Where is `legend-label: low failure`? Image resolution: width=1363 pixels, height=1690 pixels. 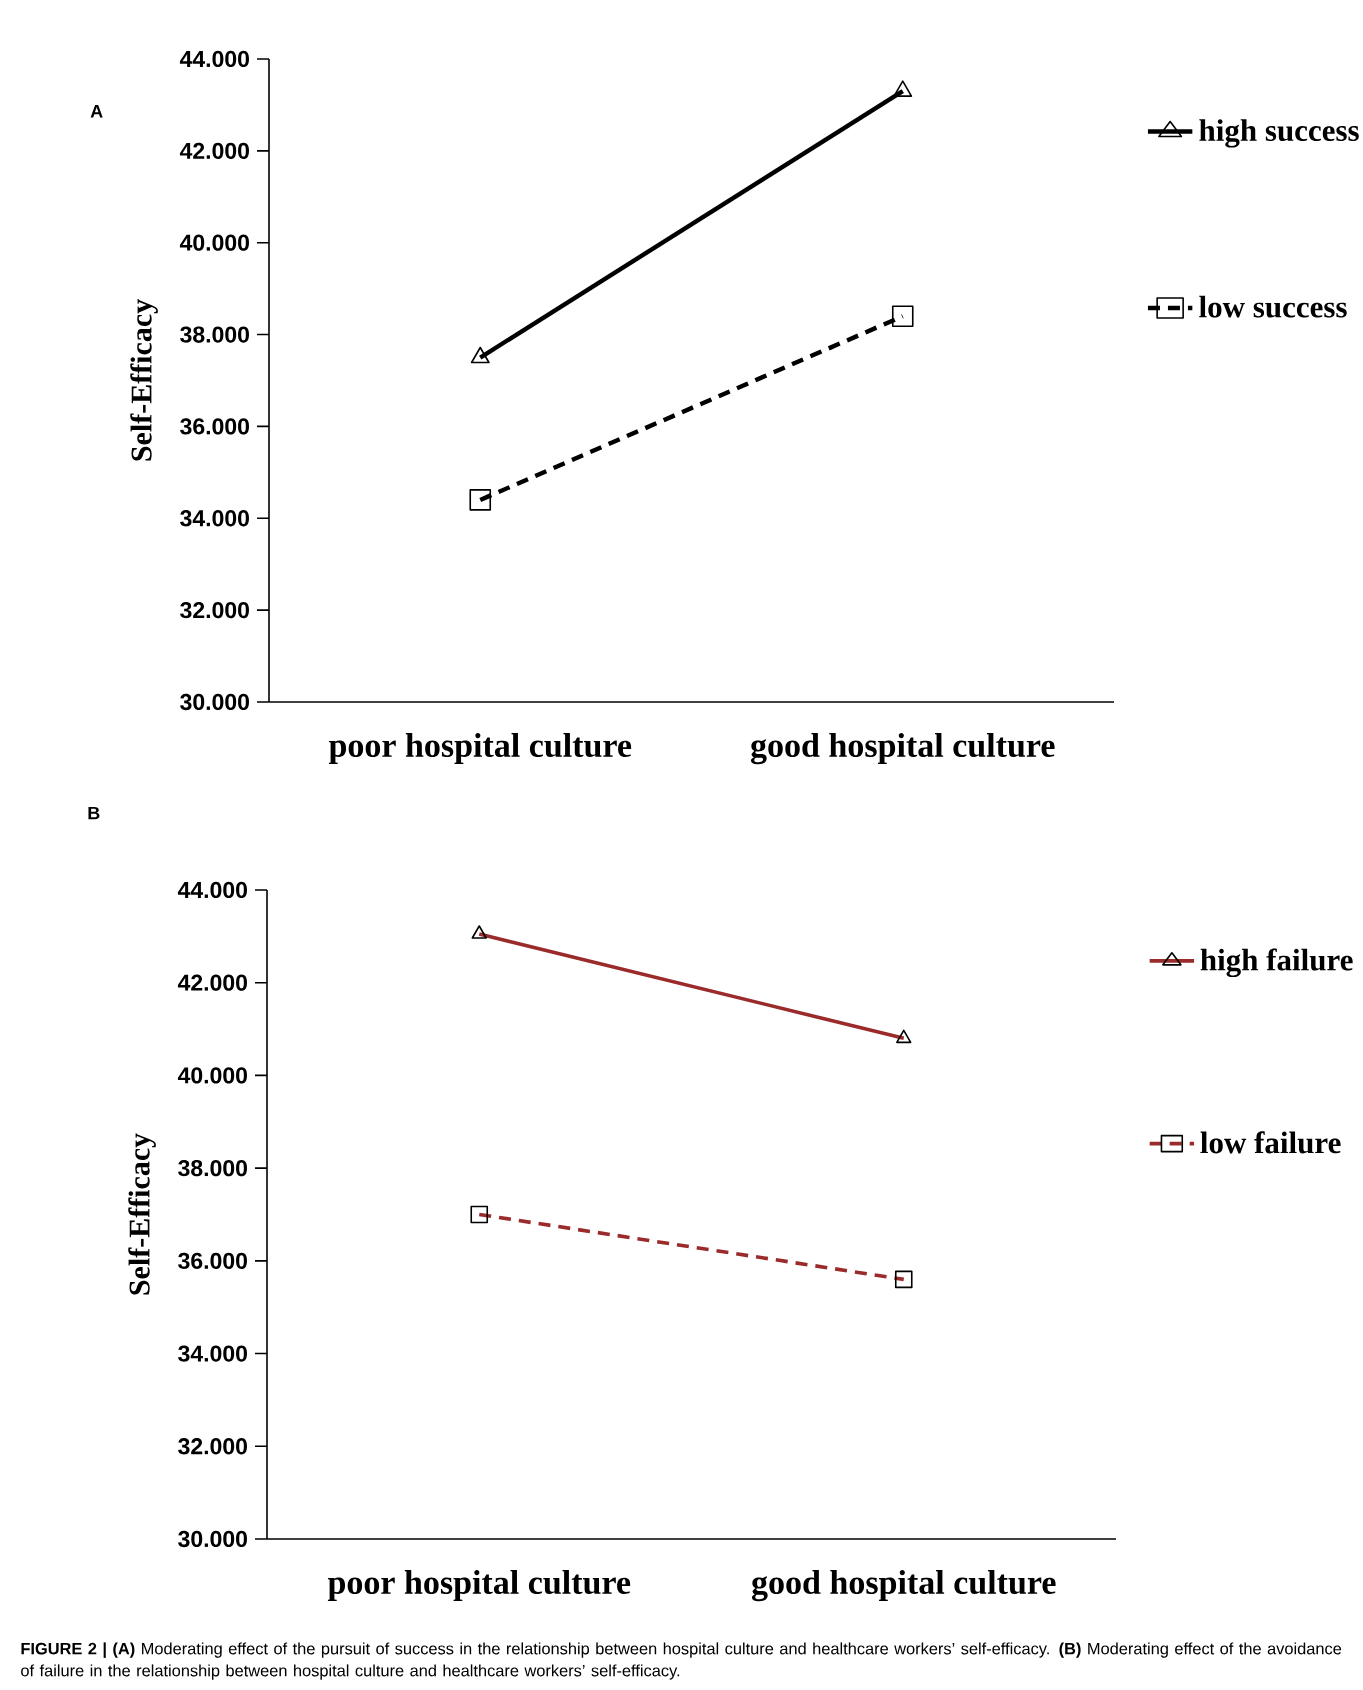
legend-label: low failure is located at coordinates (1270, 1142).